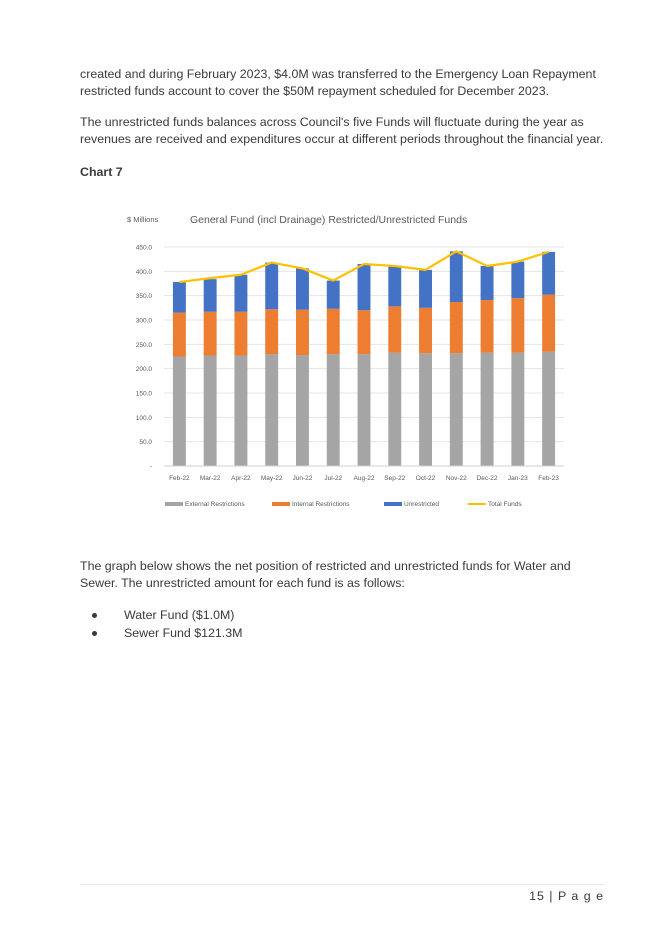 The width and height of the screenshot is (670, 947). I want to click on list-item: Sewer Fund $121.3M, so click(165, 633).